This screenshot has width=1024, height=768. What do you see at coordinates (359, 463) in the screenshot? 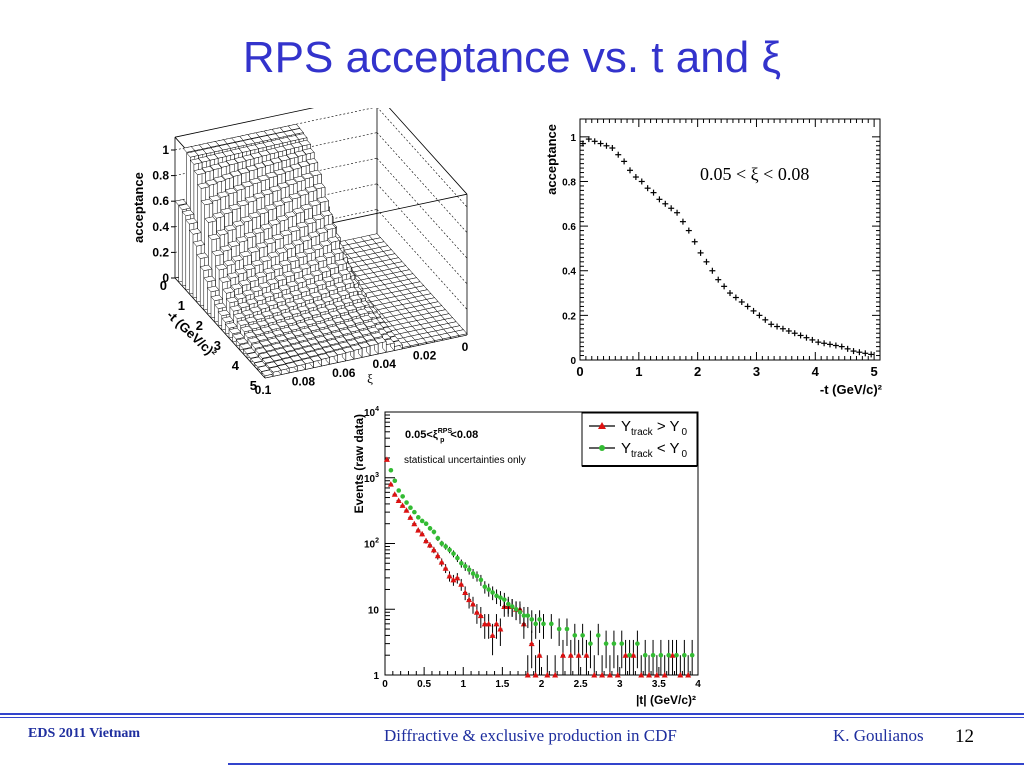
I see `y-axis-label: Events (raw data)` at bounding box center [359, 463].